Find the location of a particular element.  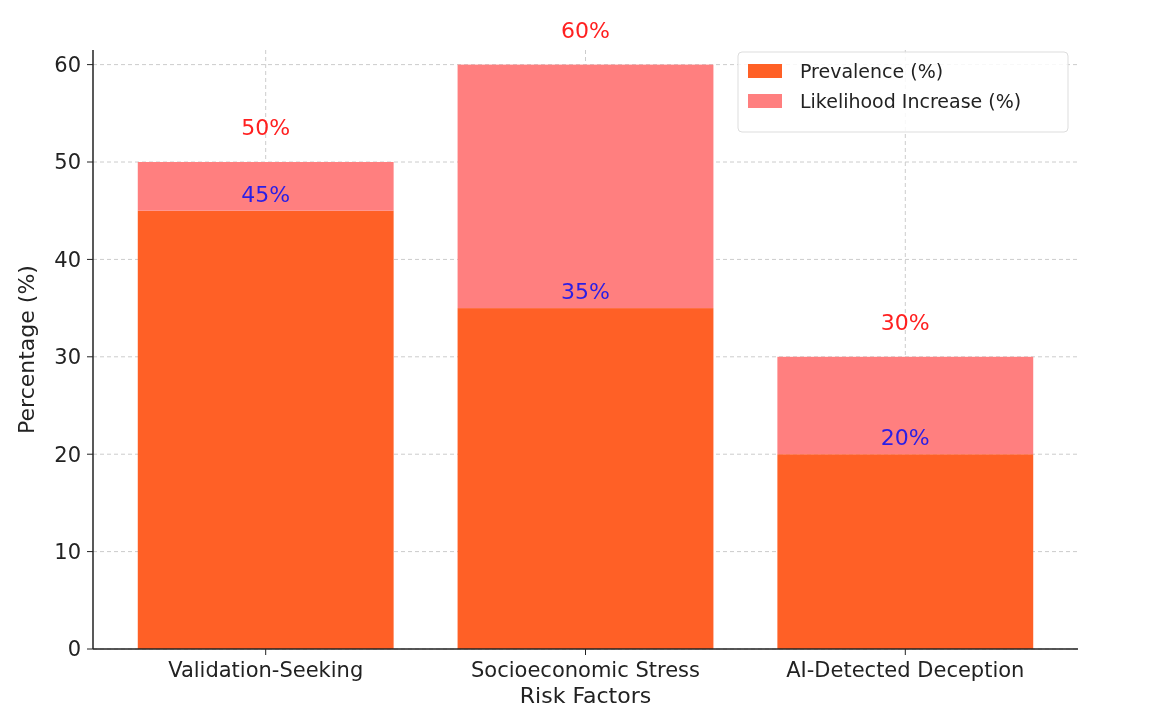

y-tick-label: 30 is located at coordinates (67, 357).